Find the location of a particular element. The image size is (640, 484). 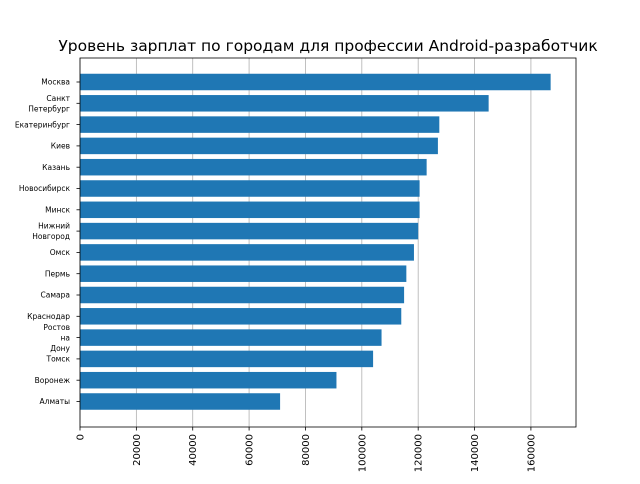

x-tick-label-8: 160000 is located at coordinates (531, 453).